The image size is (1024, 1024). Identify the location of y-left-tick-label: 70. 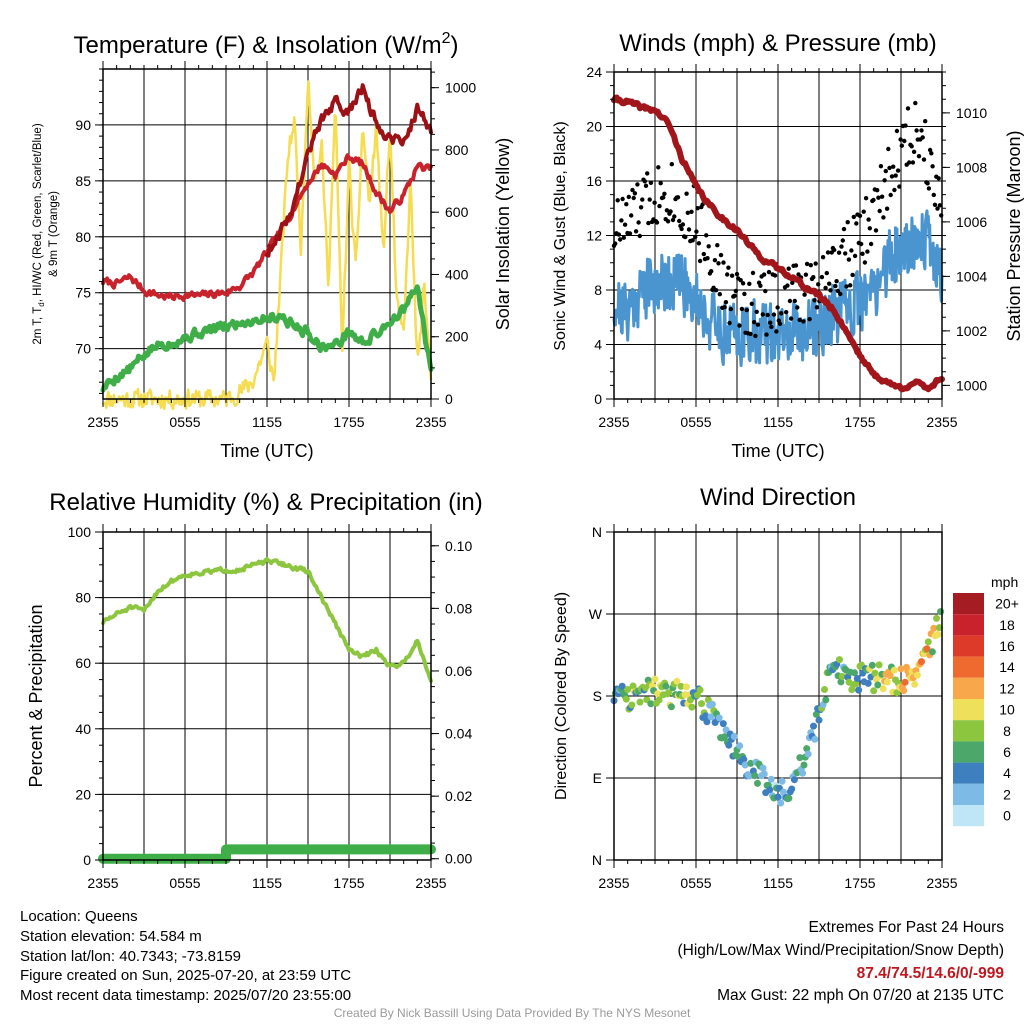
(83, 349).